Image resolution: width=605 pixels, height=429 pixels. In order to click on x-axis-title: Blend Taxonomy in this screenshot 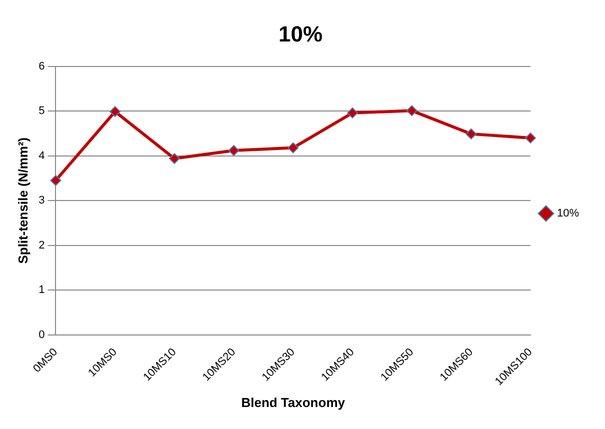, I will do `click(293, 402)`.